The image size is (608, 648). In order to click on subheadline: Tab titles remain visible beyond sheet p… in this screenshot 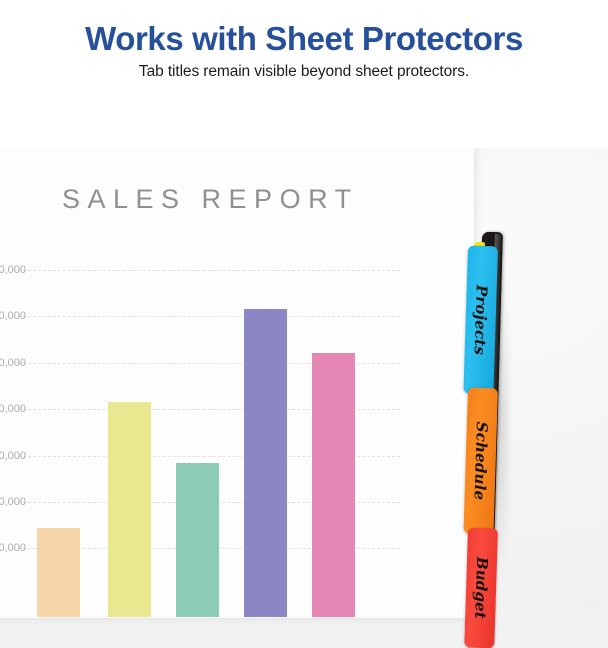, I will do `click(304, 71)`.